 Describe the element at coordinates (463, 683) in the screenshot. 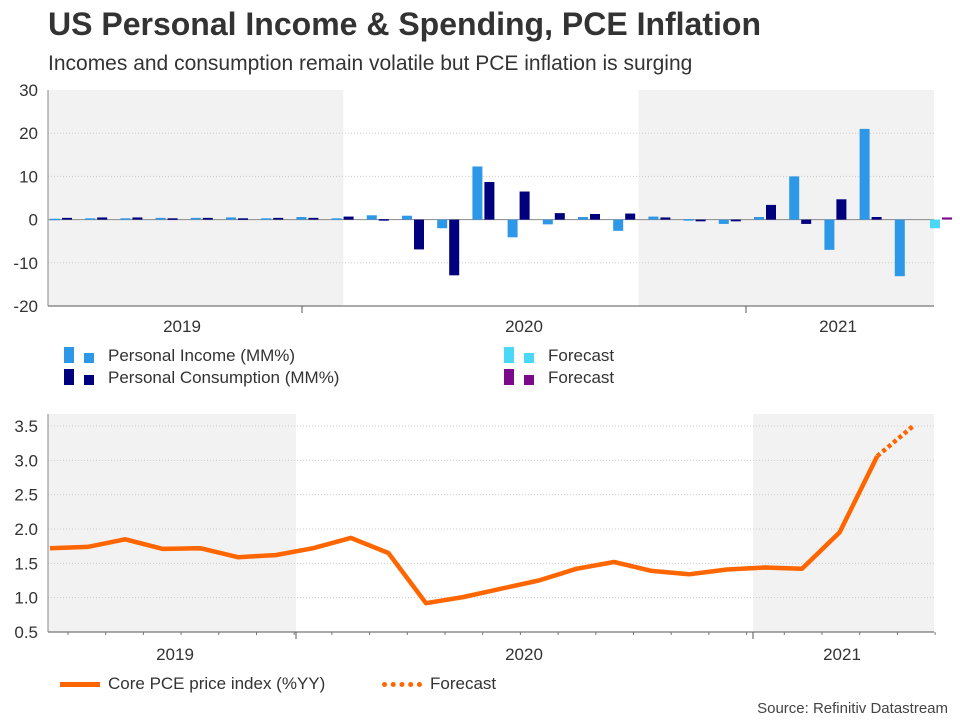

I see `legend-label-pce-forecast: Forecast` at that location.